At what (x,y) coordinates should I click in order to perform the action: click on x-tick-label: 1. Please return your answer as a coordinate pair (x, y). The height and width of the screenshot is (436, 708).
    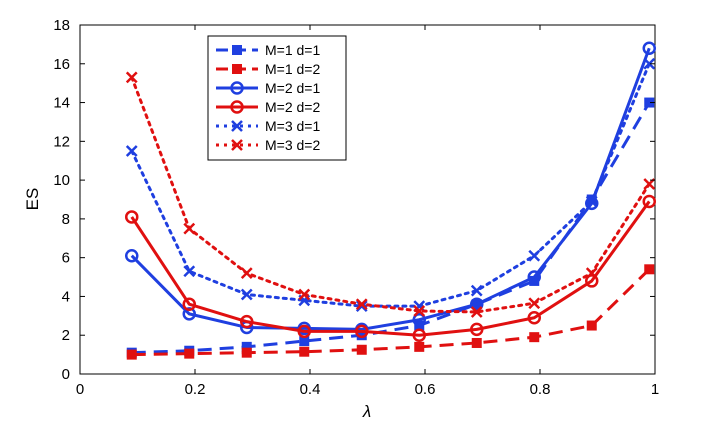
    Looking at the image, I should click on (655, 389).